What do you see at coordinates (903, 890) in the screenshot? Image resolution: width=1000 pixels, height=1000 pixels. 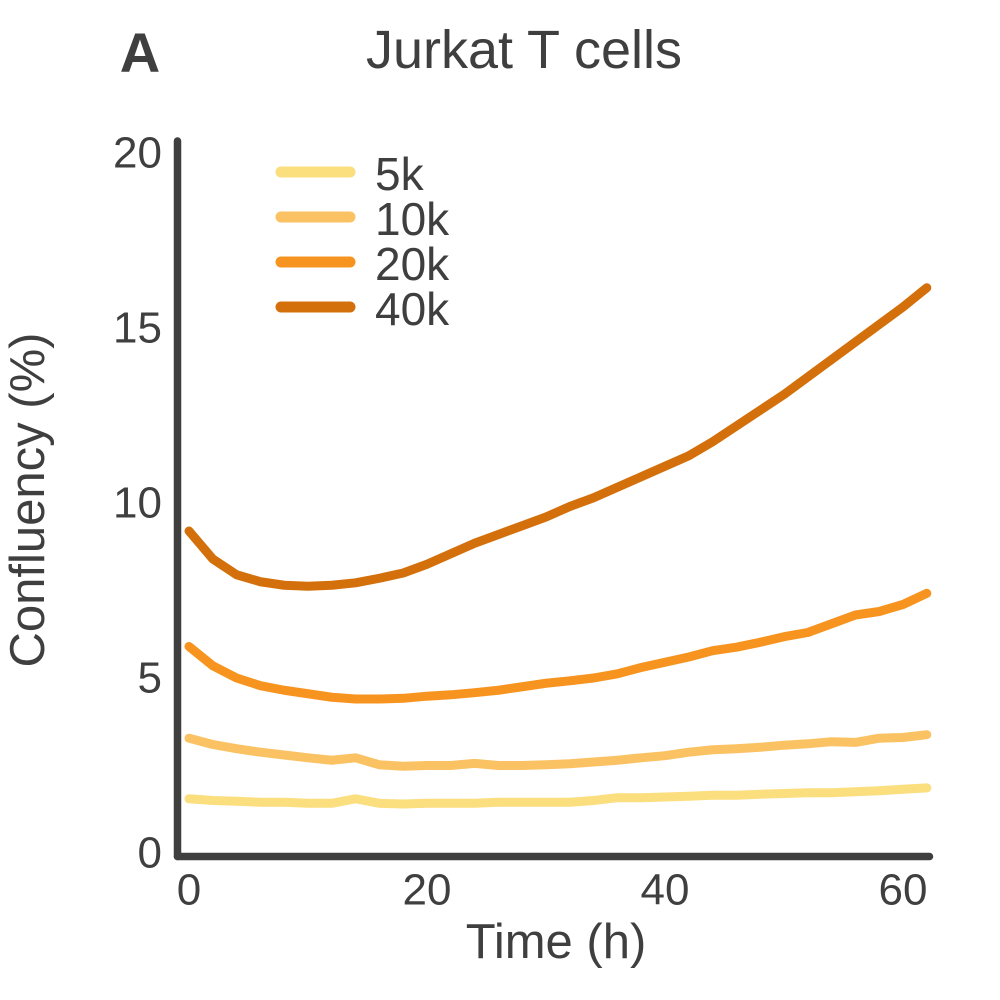 I see `x-tick-label: 60` at bounding box center [903, 890].